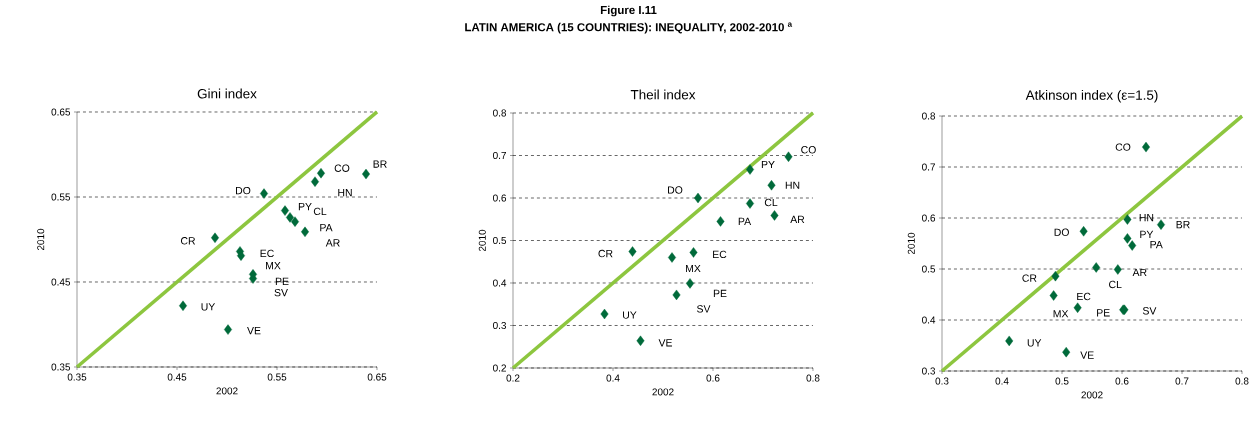 The height and width of the screenshot is (423, 1257). Describe the element at coordinates (61, 112) in the screenshot. I see `y-tick-label: 0.65` at that location.